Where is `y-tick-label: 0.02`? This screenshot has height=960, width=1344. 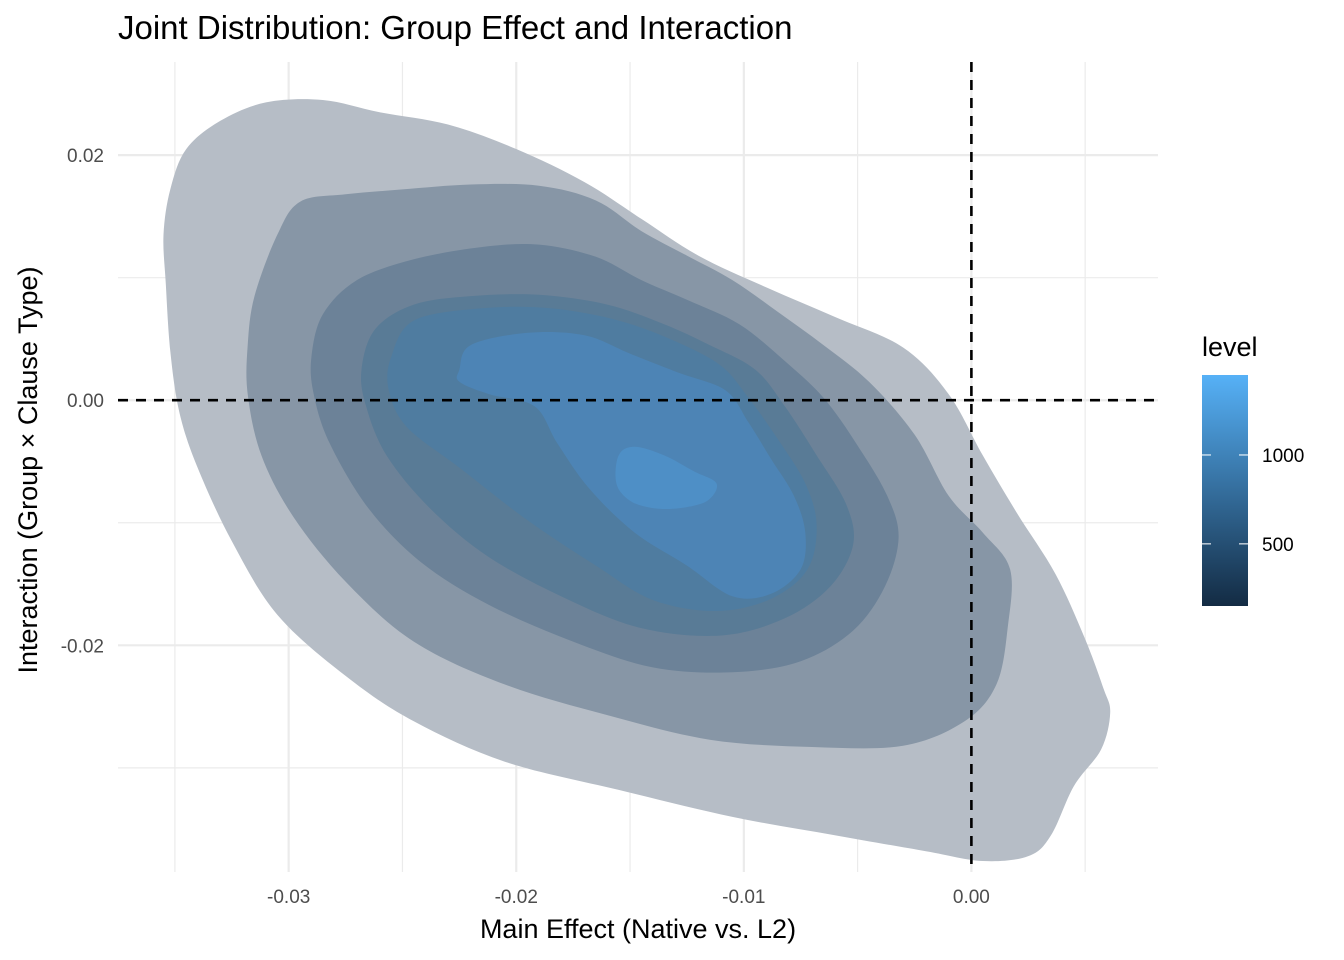
y-tick-label: 0.02 is located at coordinates (85, 156).